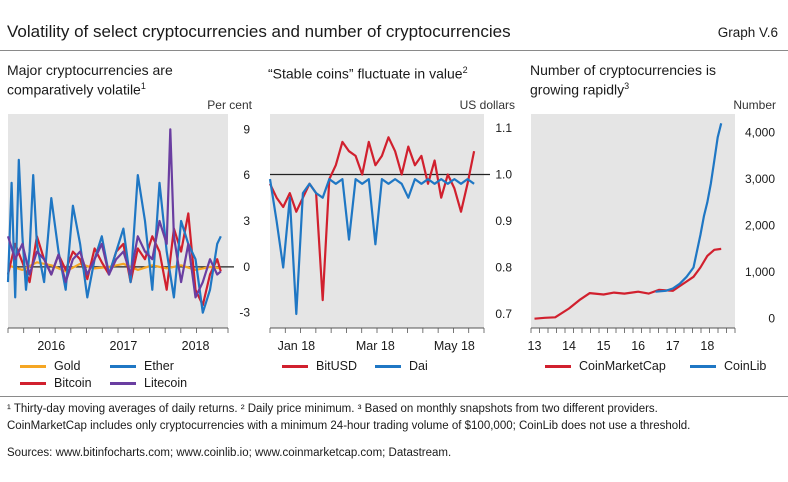 The image size is (788, 482). Describe the element at coordinates (628, 283) in the screenshot. I see `series-coinmarketcap` at that location.